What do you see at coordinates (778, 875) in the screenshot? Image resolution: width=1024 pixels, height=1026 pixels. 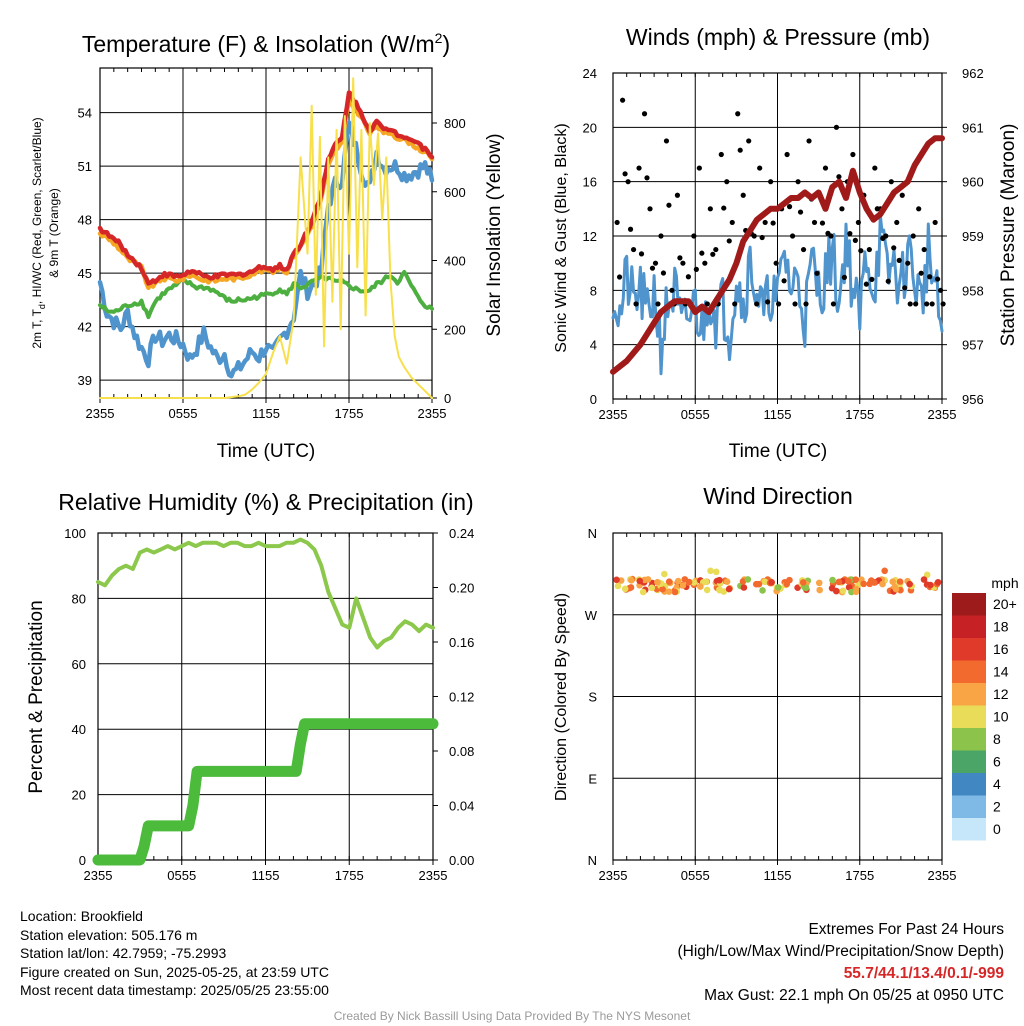 I see `wdir-xtick-label: 1155` at bounding box center [778, 875].